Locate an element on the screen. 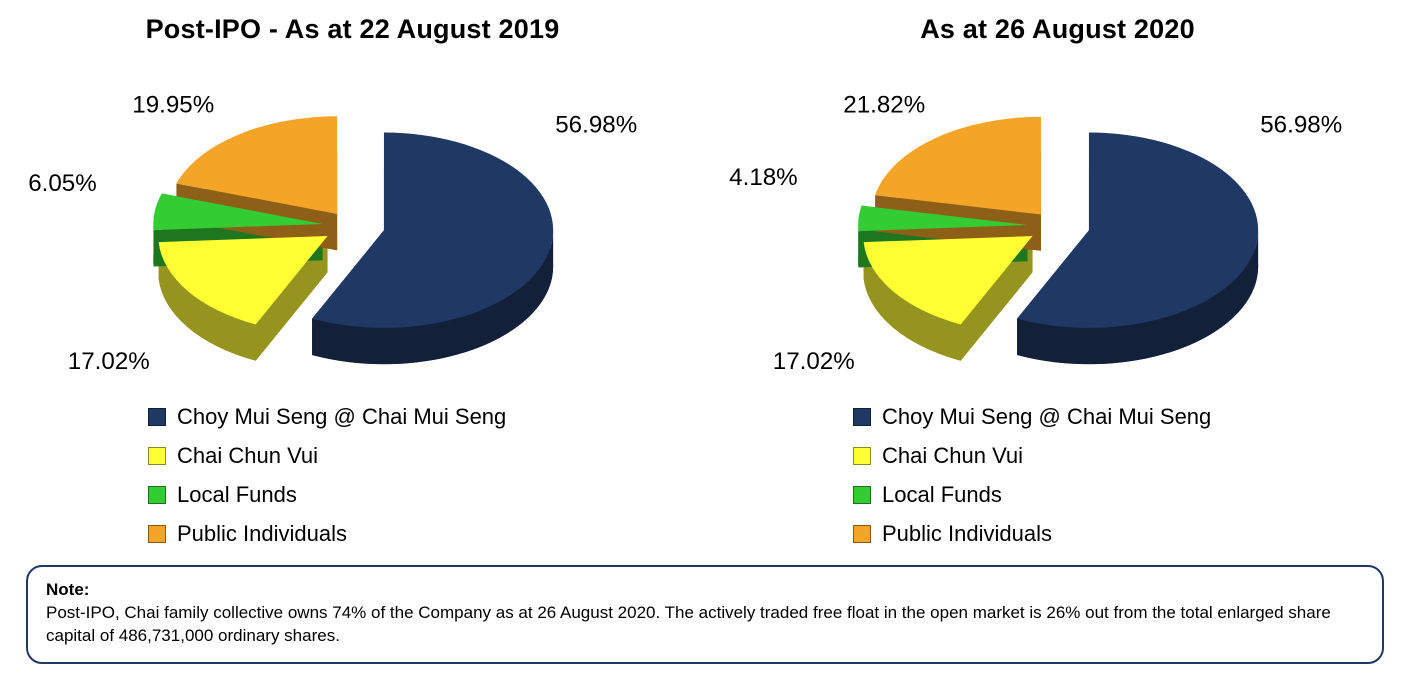  percent-label: 4.18% is located at coordinates (763, 177).